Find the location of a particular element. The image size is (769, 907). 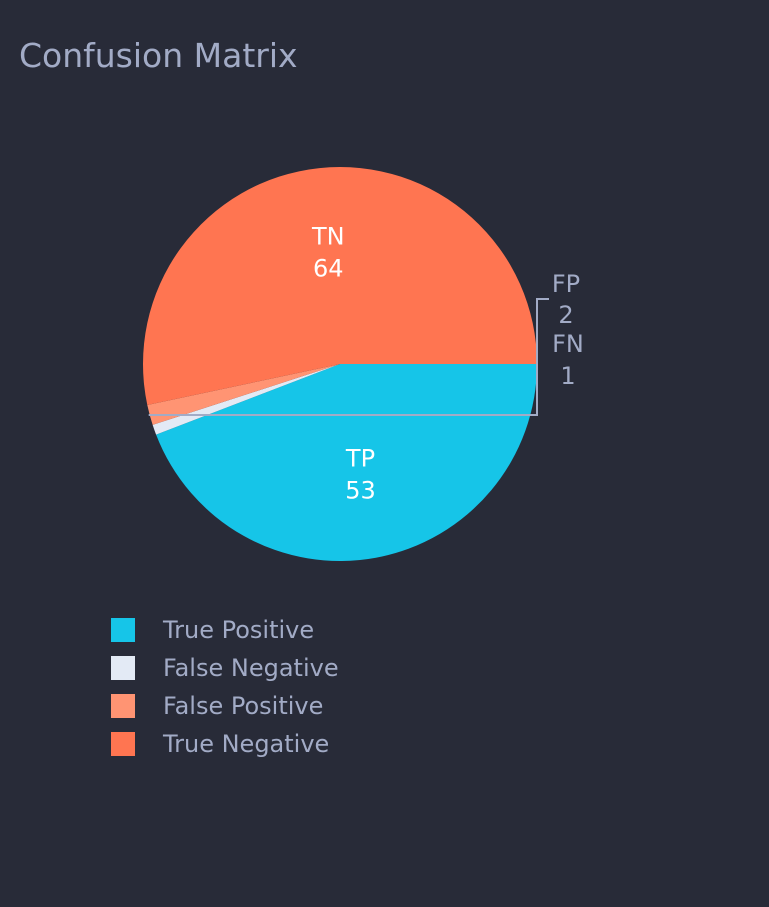

legend-label-fp: False Positive is located at coordinates (243, 706).